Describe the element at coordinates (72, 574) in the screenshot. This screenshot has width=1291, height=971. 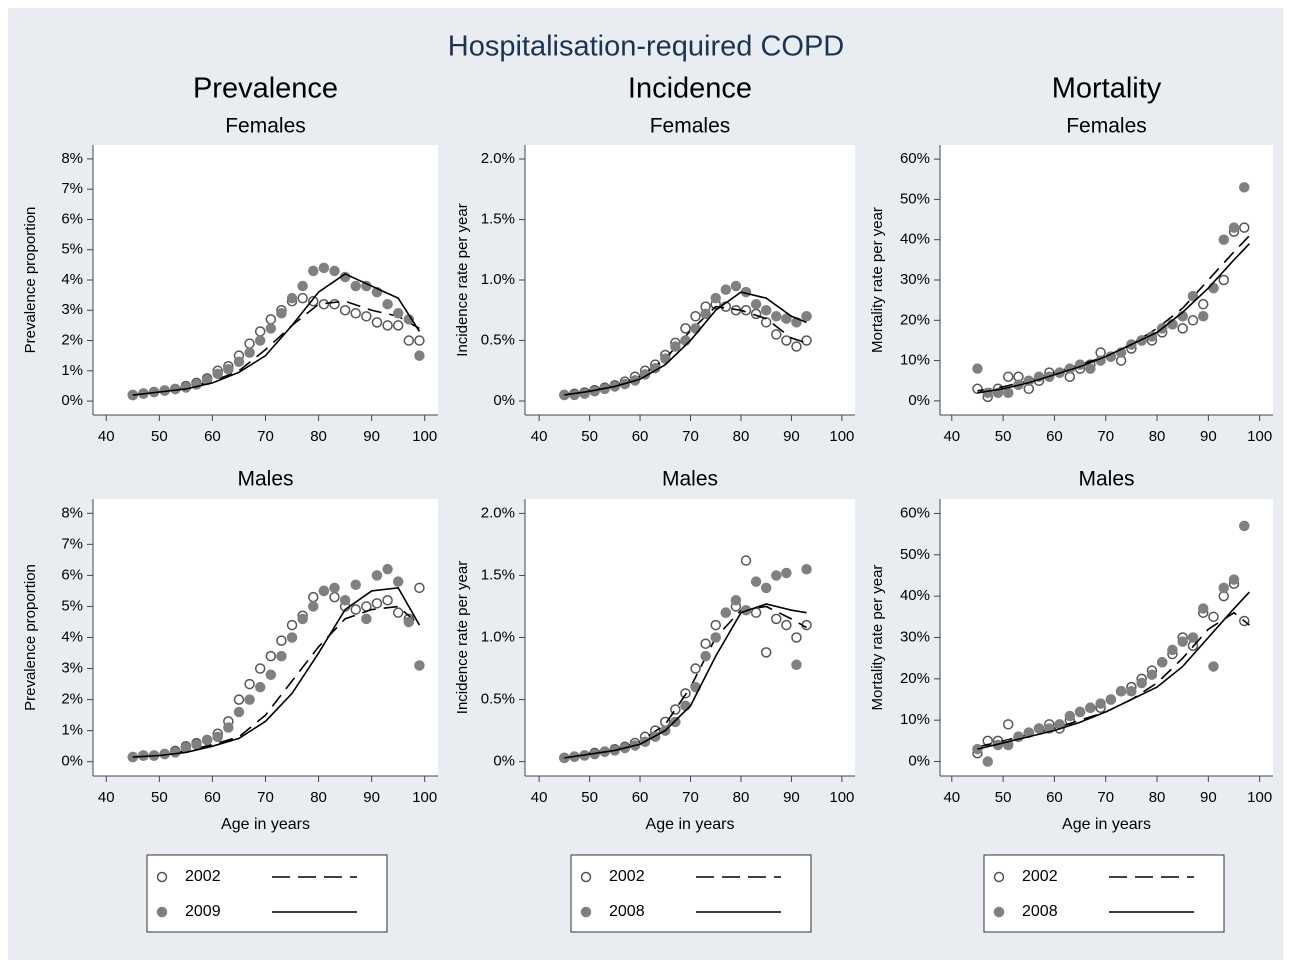
I see `y-tick-label: 6%` at that location.